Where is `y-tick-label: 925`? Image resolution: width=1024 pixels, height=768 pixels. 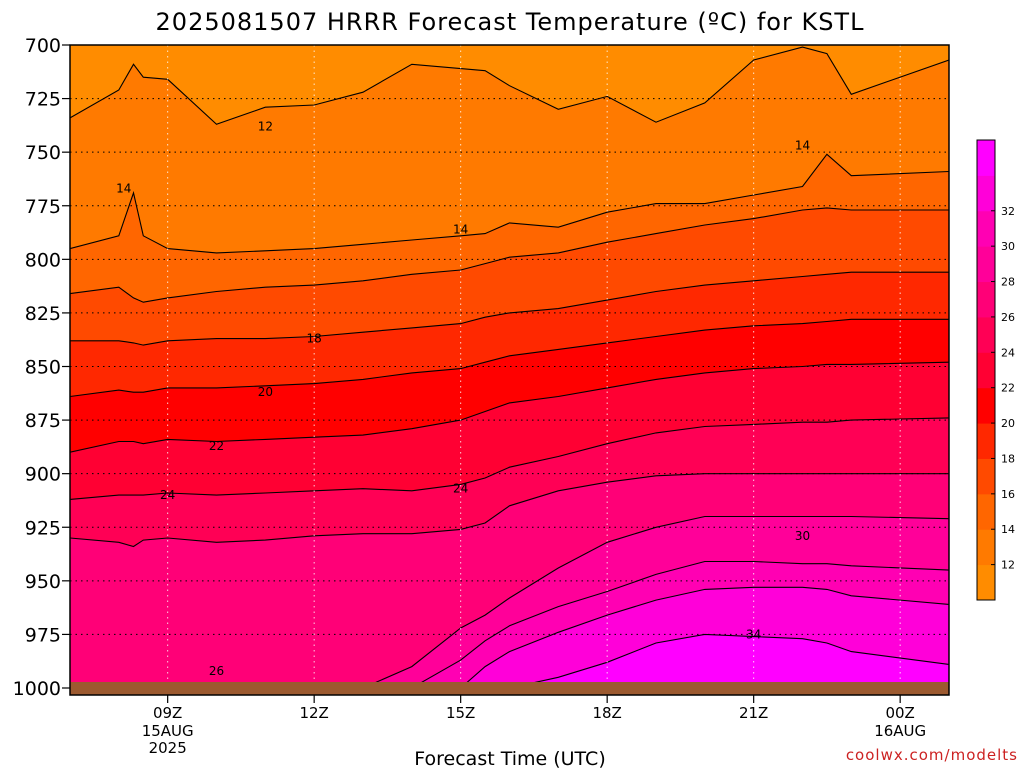
y-tick-label: 925 is located at coordinates (43, 528).